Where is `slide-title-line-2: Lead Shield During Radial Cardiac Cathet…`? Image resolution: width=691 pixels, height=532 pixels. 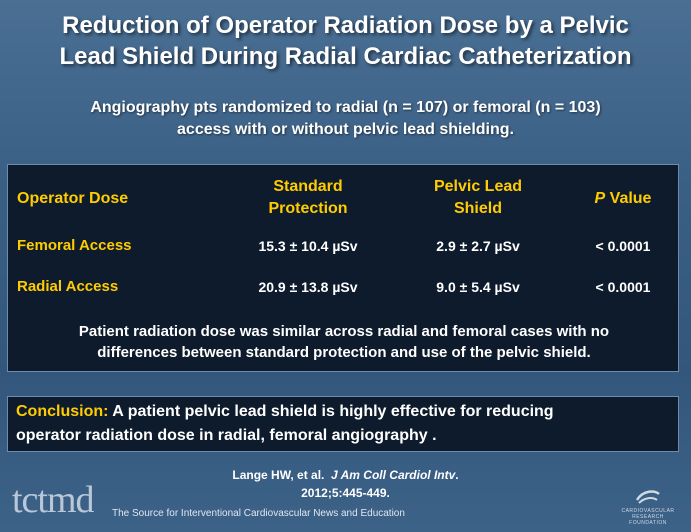 slide-title-line-2: Lead Shield During Radial Cardiac Cathet… is located at coordinates (345, 56).